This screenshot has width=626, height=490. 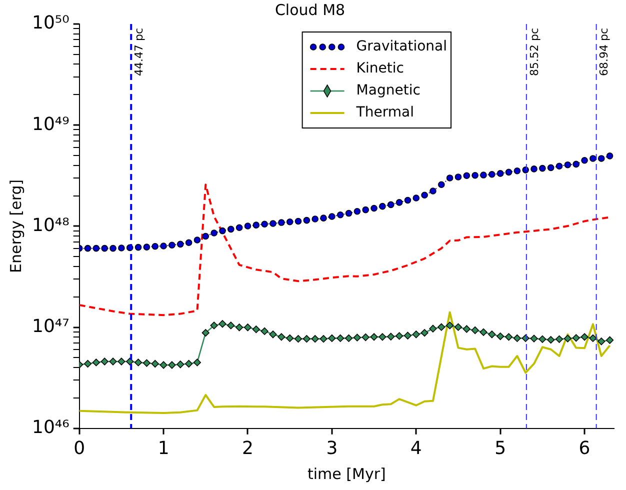 I want to click on y-tick-label: 10⁴⁸, so click(x=51, y=225).